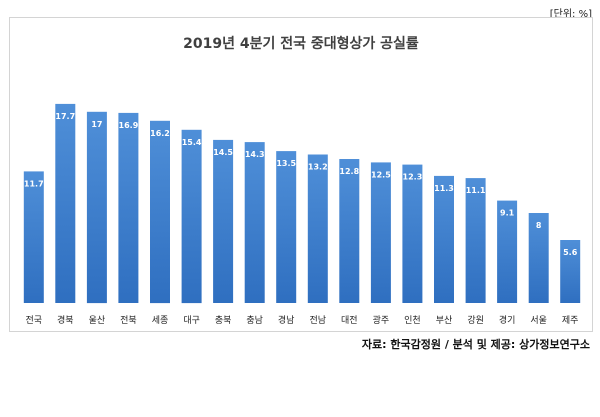  Describe the element at coordinates (286, 227) in the screenshot. I see `bar-경남` at that location.